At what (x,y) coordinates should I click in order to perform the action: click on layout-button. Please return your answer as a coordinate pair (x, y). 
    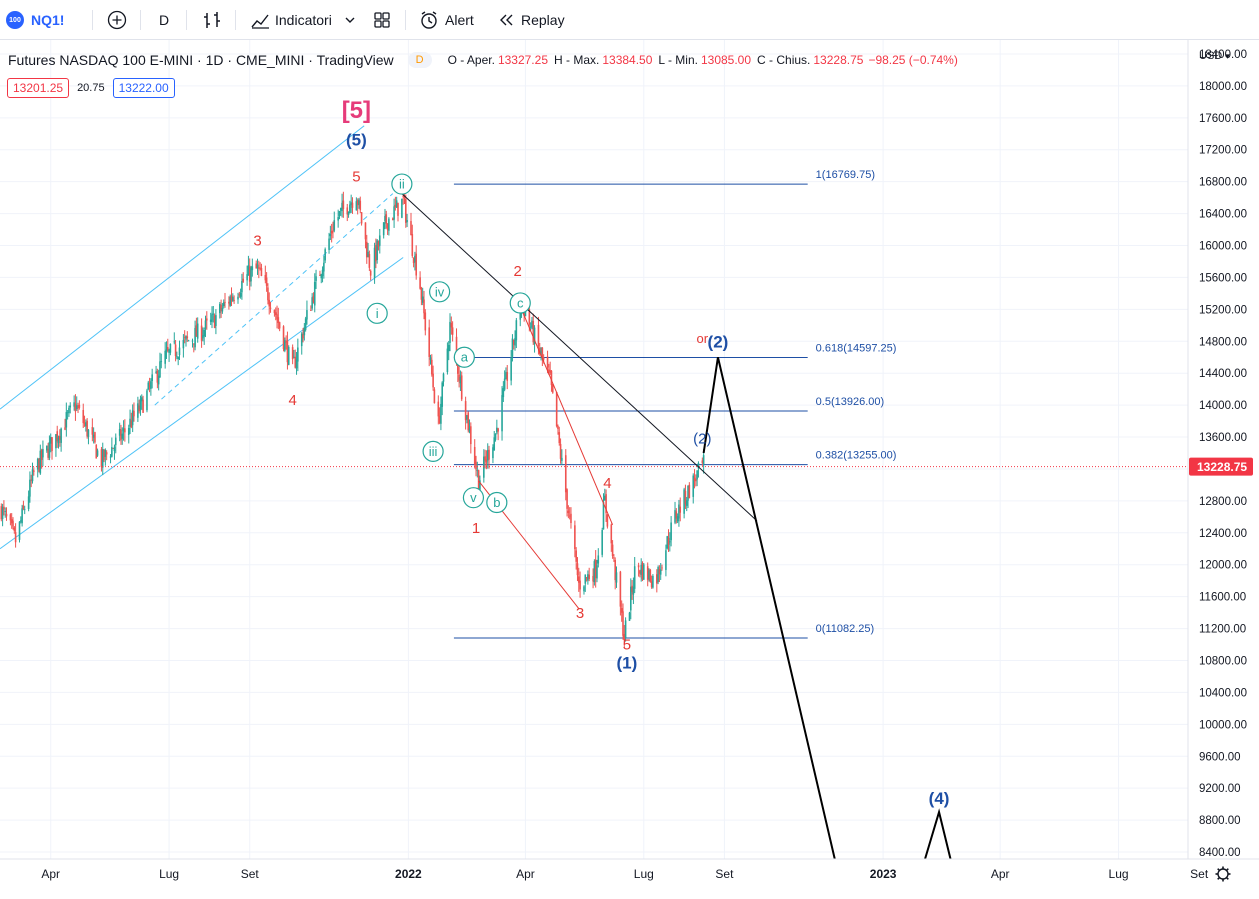
    Looking at the image, I should click on (382, 20).